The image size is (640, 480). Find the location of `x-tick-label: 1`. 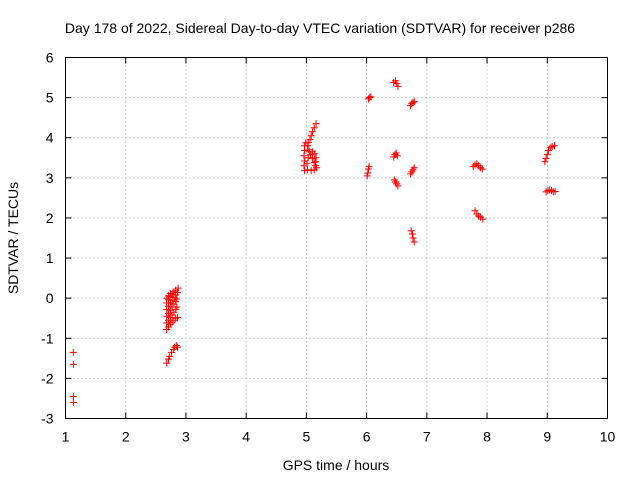

x-tick-label: 1 is located at coordinates (66, 437).